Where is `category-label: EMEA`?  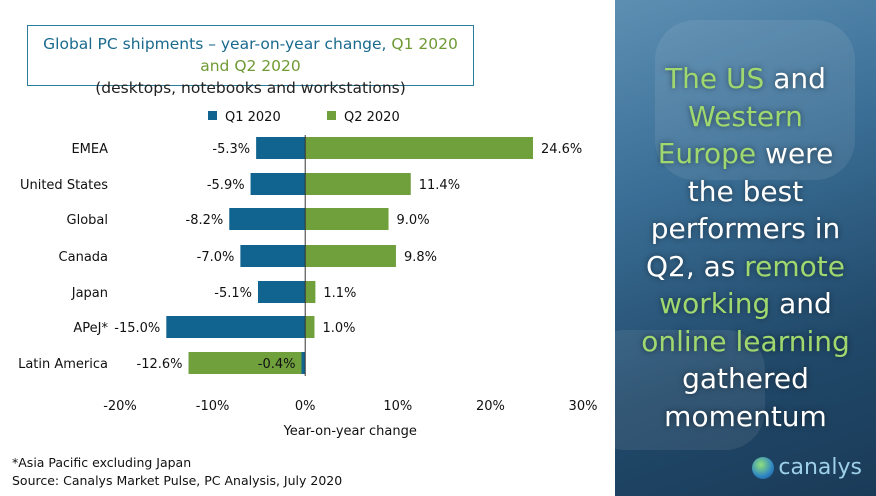 category-label: EMEA is located at coordinates (89, 149).